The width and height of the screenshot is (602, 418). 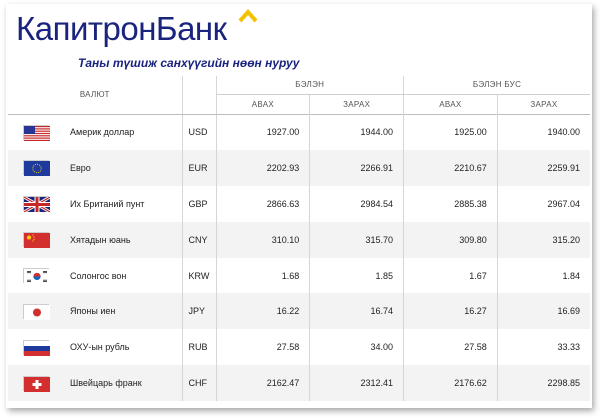 I want to click on bank-tagline: Таны түшиж санхүүгийн нөөн нуруу, so click(x=189, y=63).